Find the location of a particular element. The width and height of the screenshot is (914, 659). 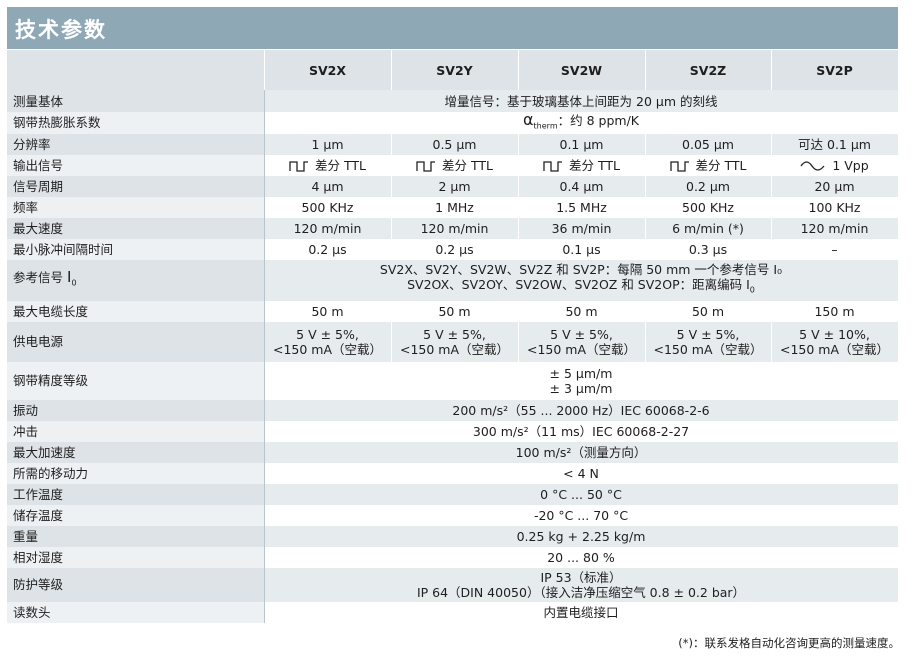

row-label: 最大加速度 is located at coordinates (136, 452).